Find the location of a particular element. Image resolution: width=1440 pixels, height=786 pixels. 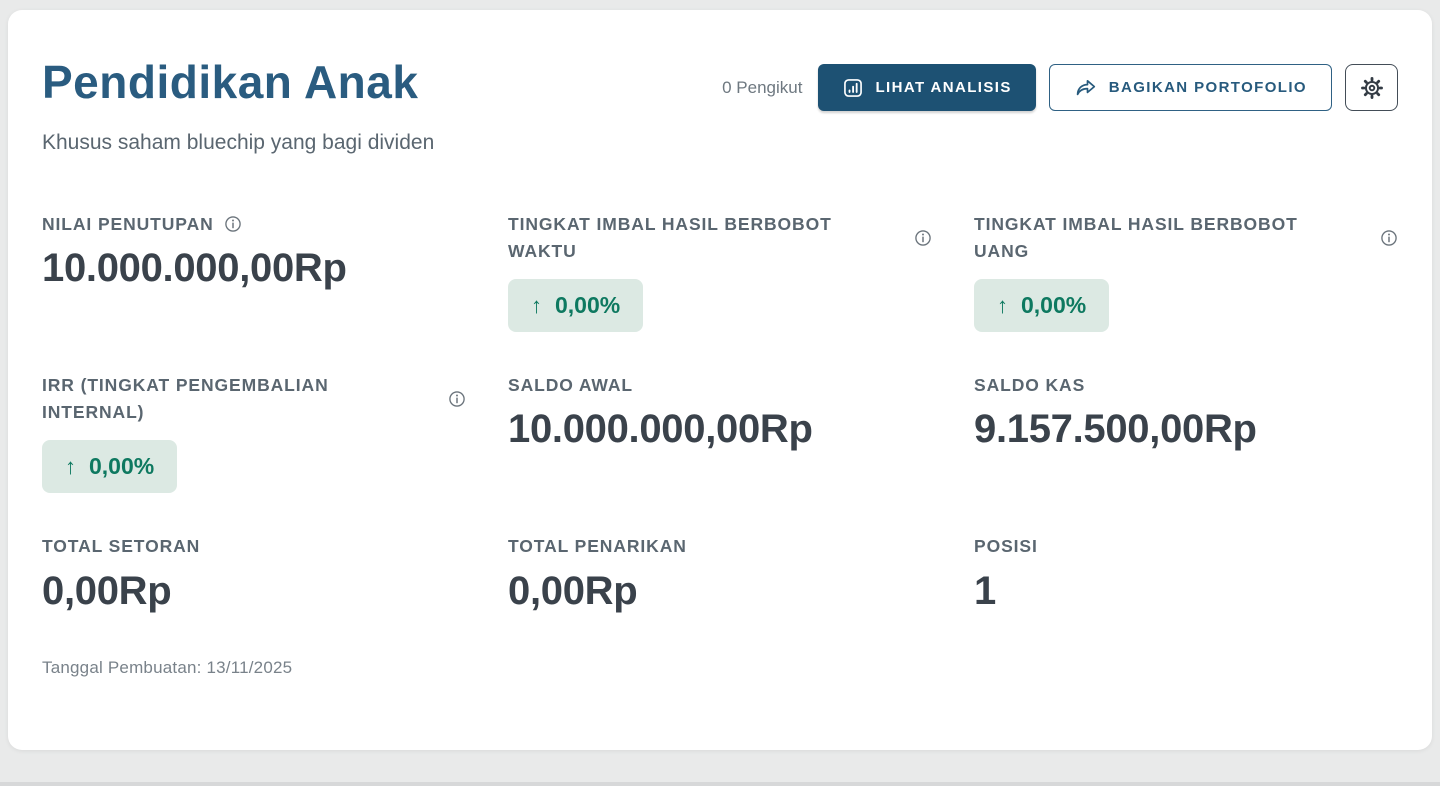

header-controls: 0 Pengikut LIHAT ANALISIS is located at coordinates (1060, 87).